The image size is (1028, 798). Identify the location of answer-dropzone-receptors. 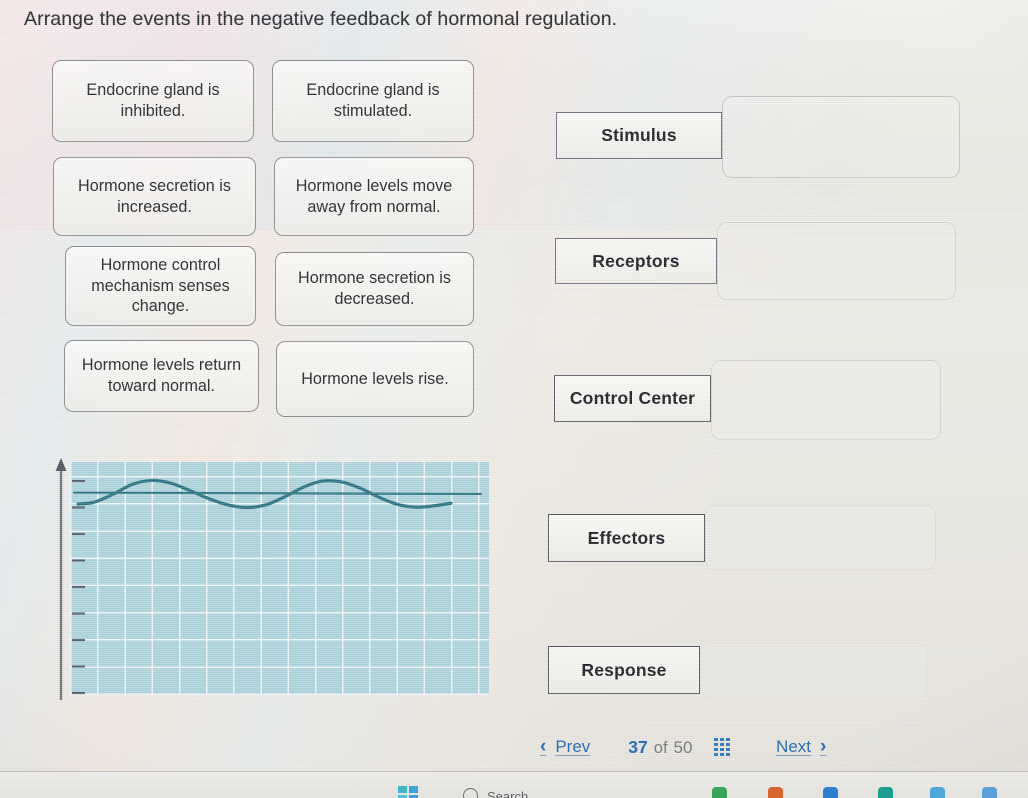
(836, 261).